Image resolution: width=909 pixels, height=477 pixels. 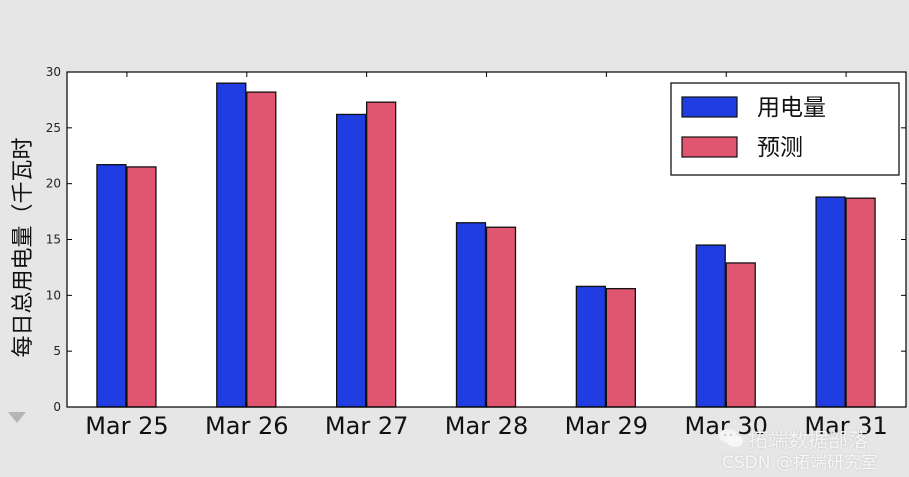 What do you see at coordinates (780, 148) in the screenshot?
I see `legend-label-1: 预测` at bounding box center [780, 148].